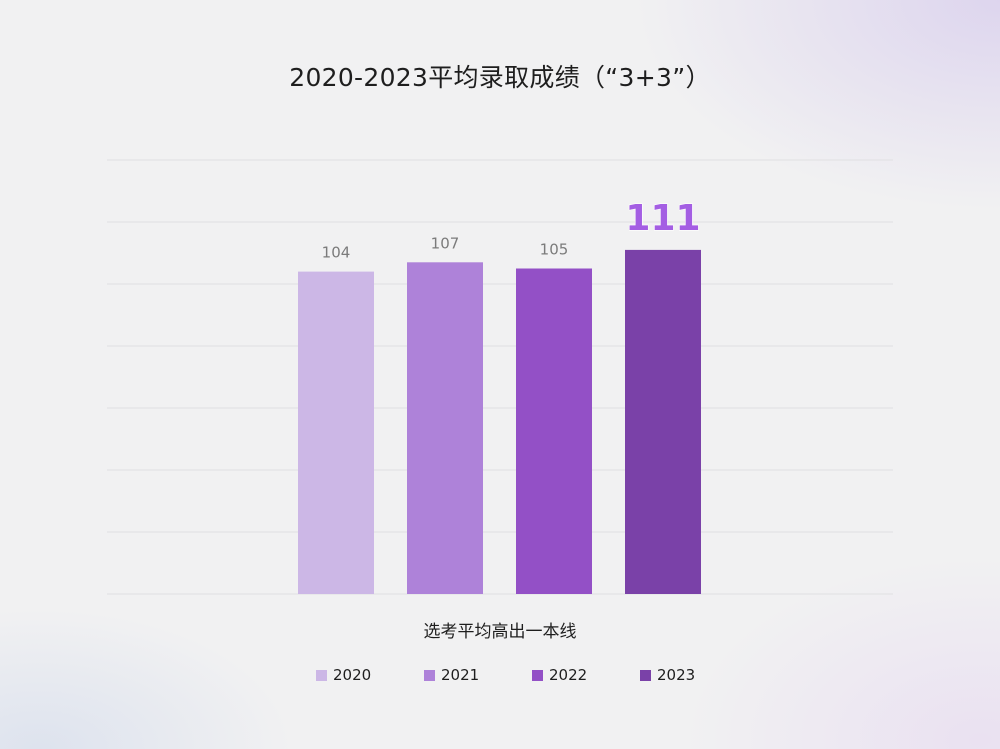  I want to click on data-labels: 104 107 105 111, so click(511, 229).